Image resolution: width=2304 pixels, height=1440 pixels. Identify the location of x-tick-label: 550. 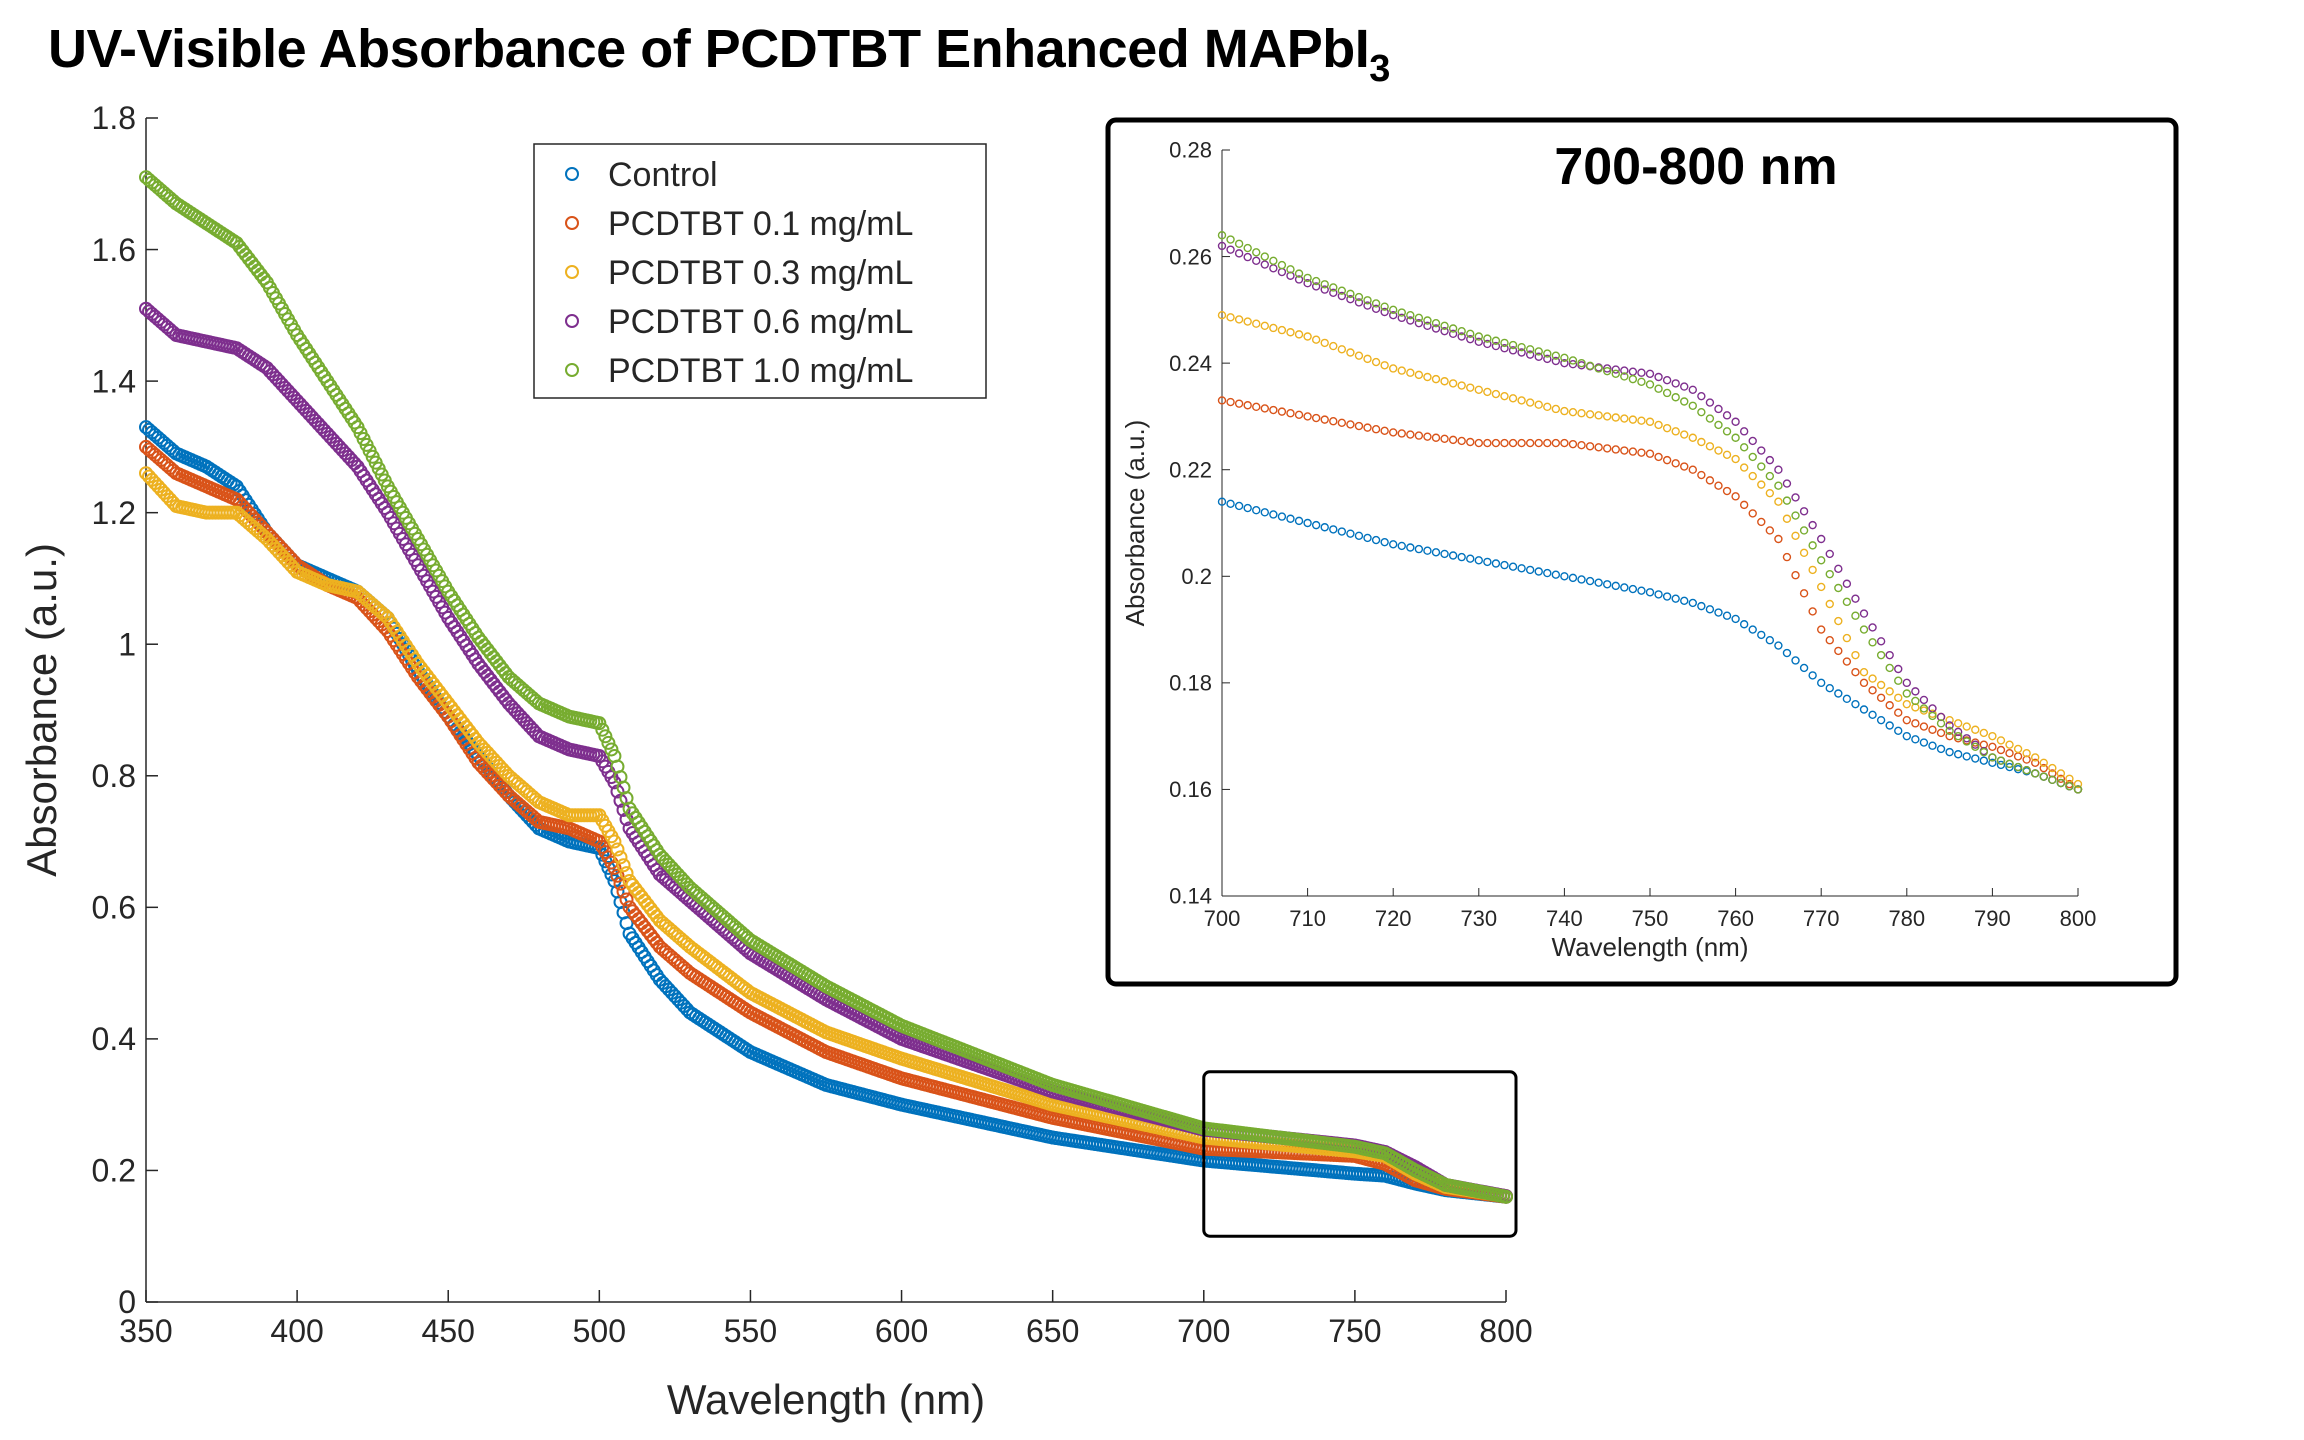
(750, 1331).